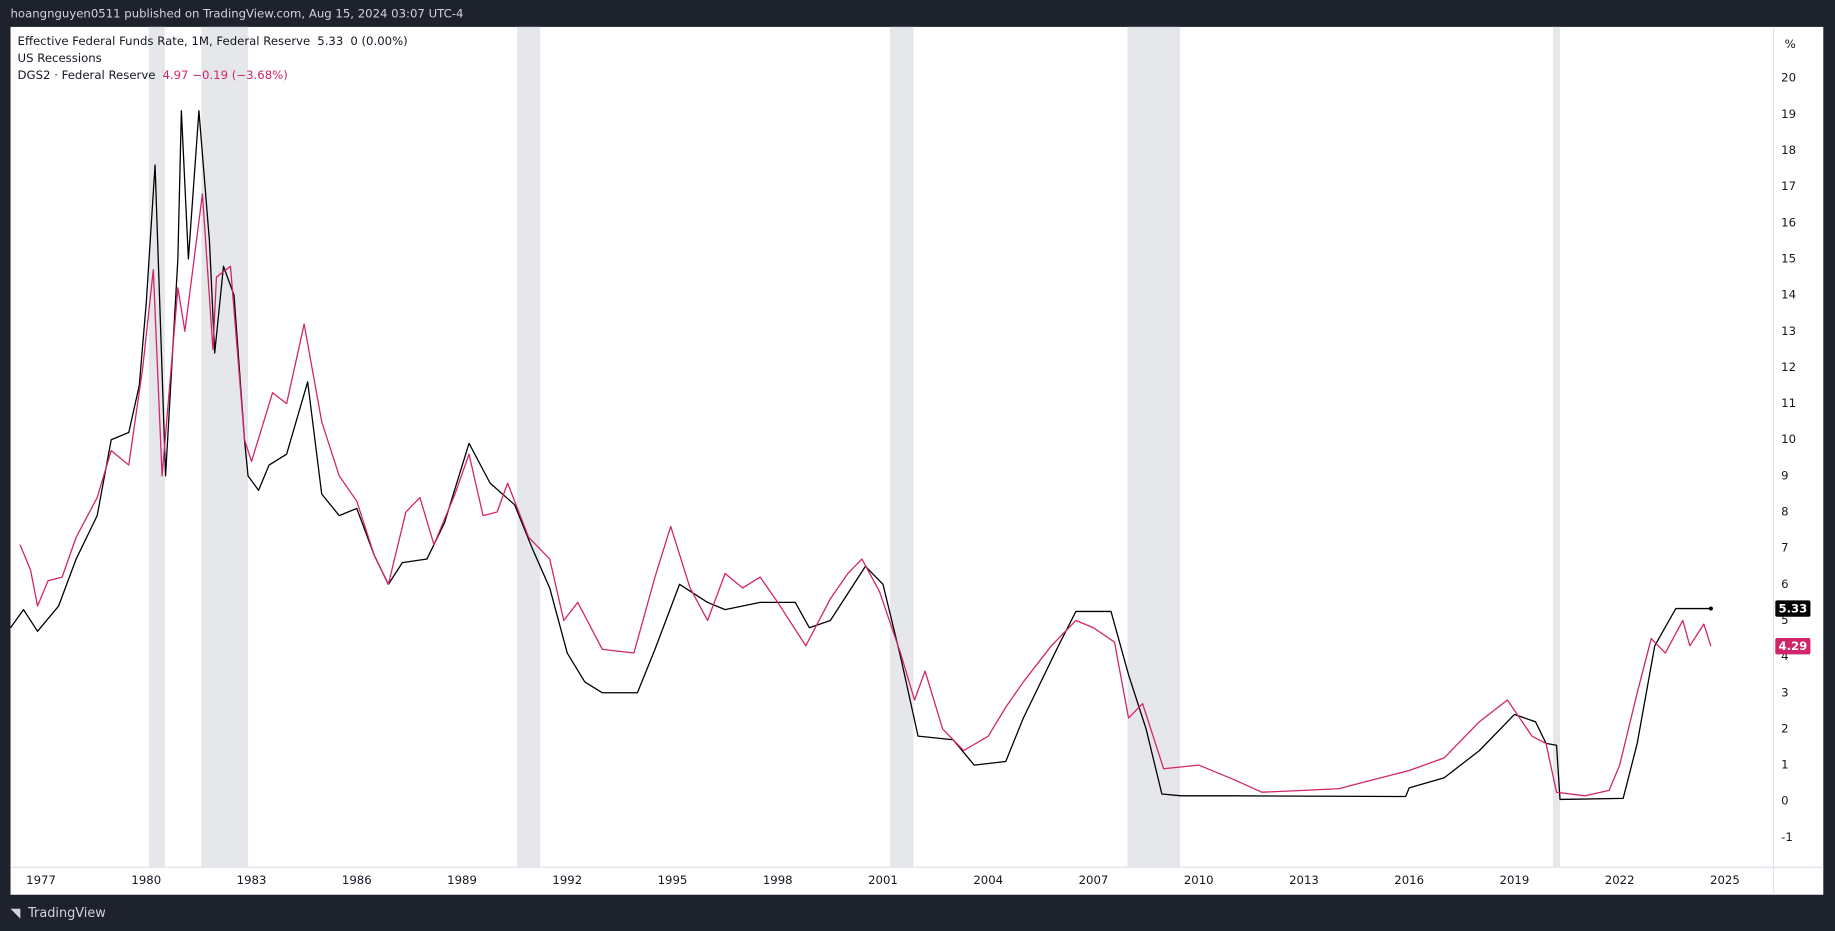 The height and width of the screenshot is (931, 1835). I want to click on y-tick-label: 3, so click(1784, 692).